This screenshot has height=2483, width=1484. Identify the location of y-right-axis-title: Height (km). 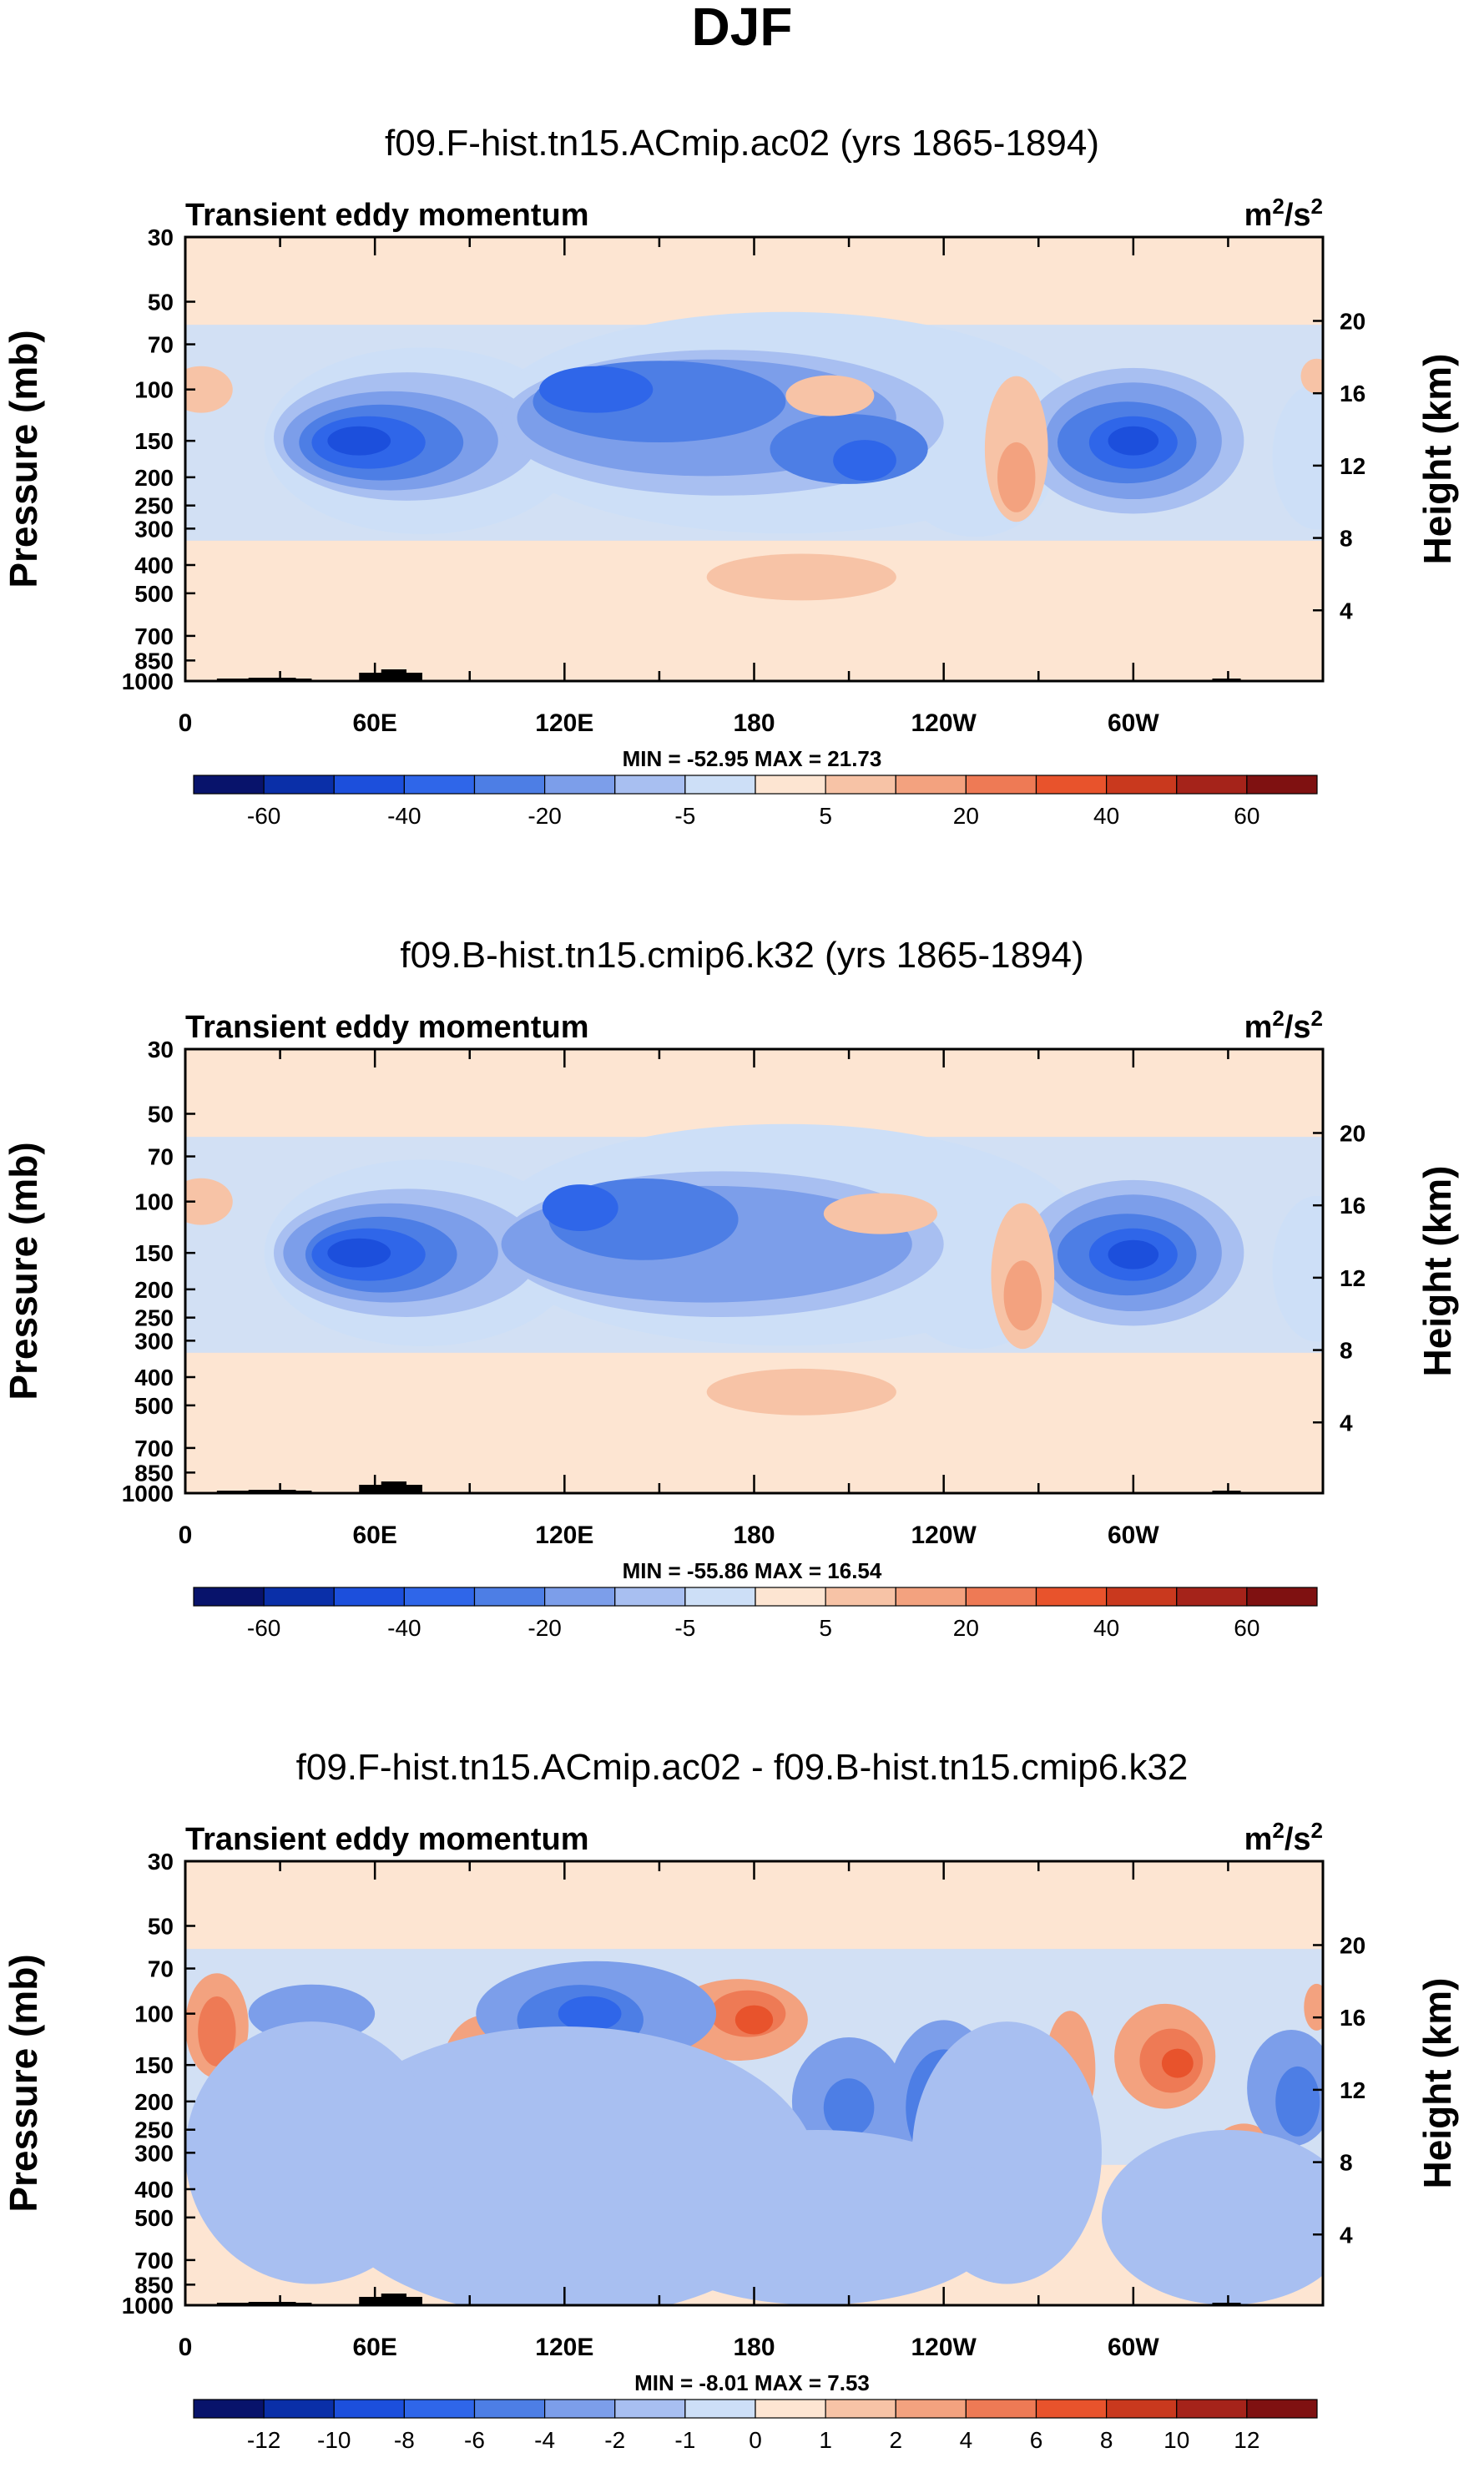
(1437, 459).